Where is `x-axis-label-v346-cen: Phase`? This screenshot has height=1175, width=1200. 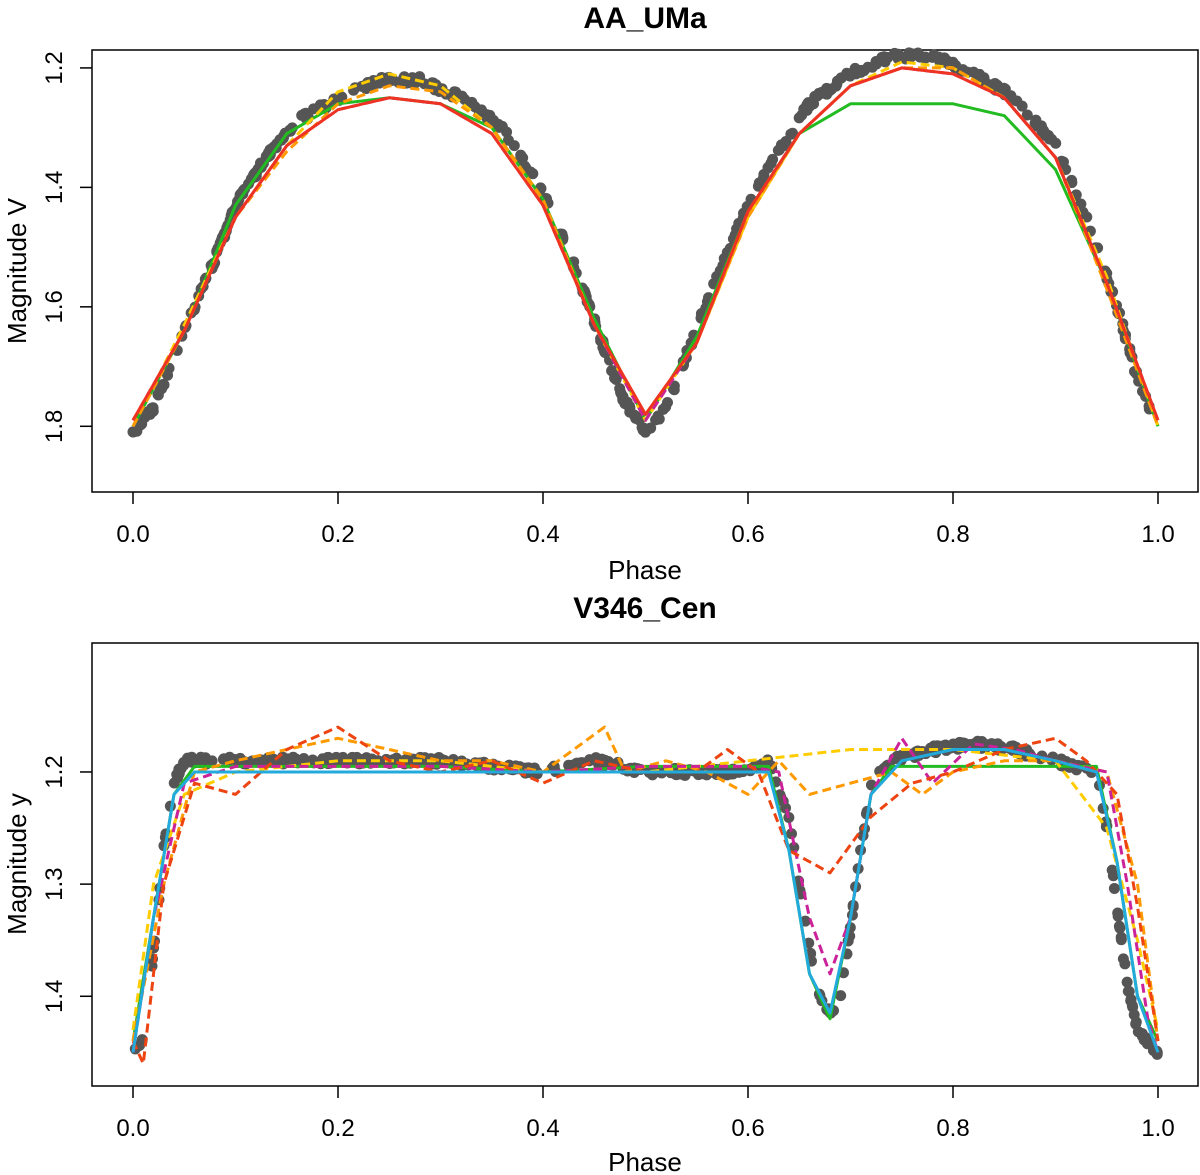
x-axis-label-v346-cen: Phase is located at coordinates (645, 1161).